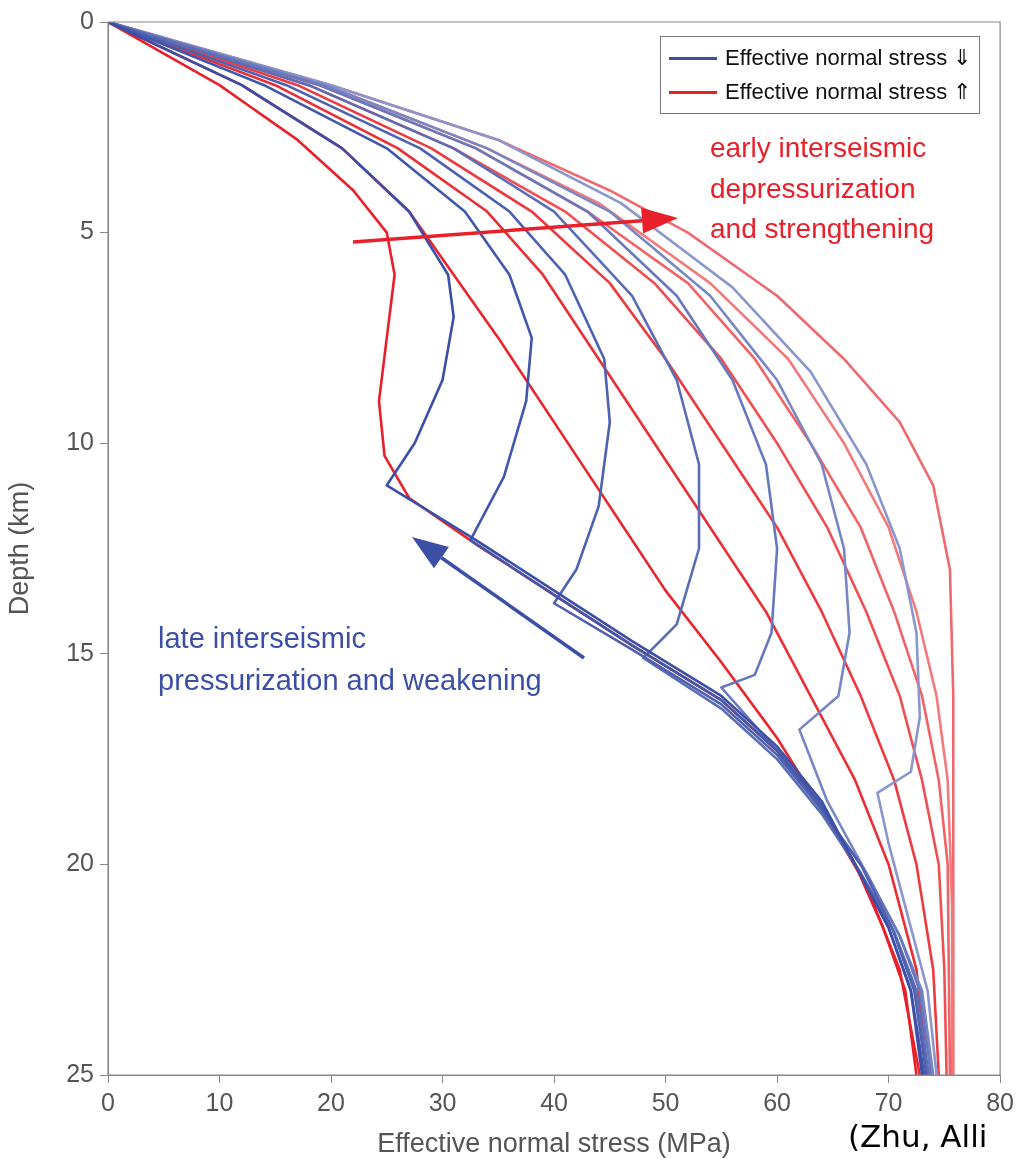 The image size is (1020, 1165). What do you see at coordinates (331, 1101) in the screenshot?
I see `x-tick-label: 20` at bounding box center [331, 1101].